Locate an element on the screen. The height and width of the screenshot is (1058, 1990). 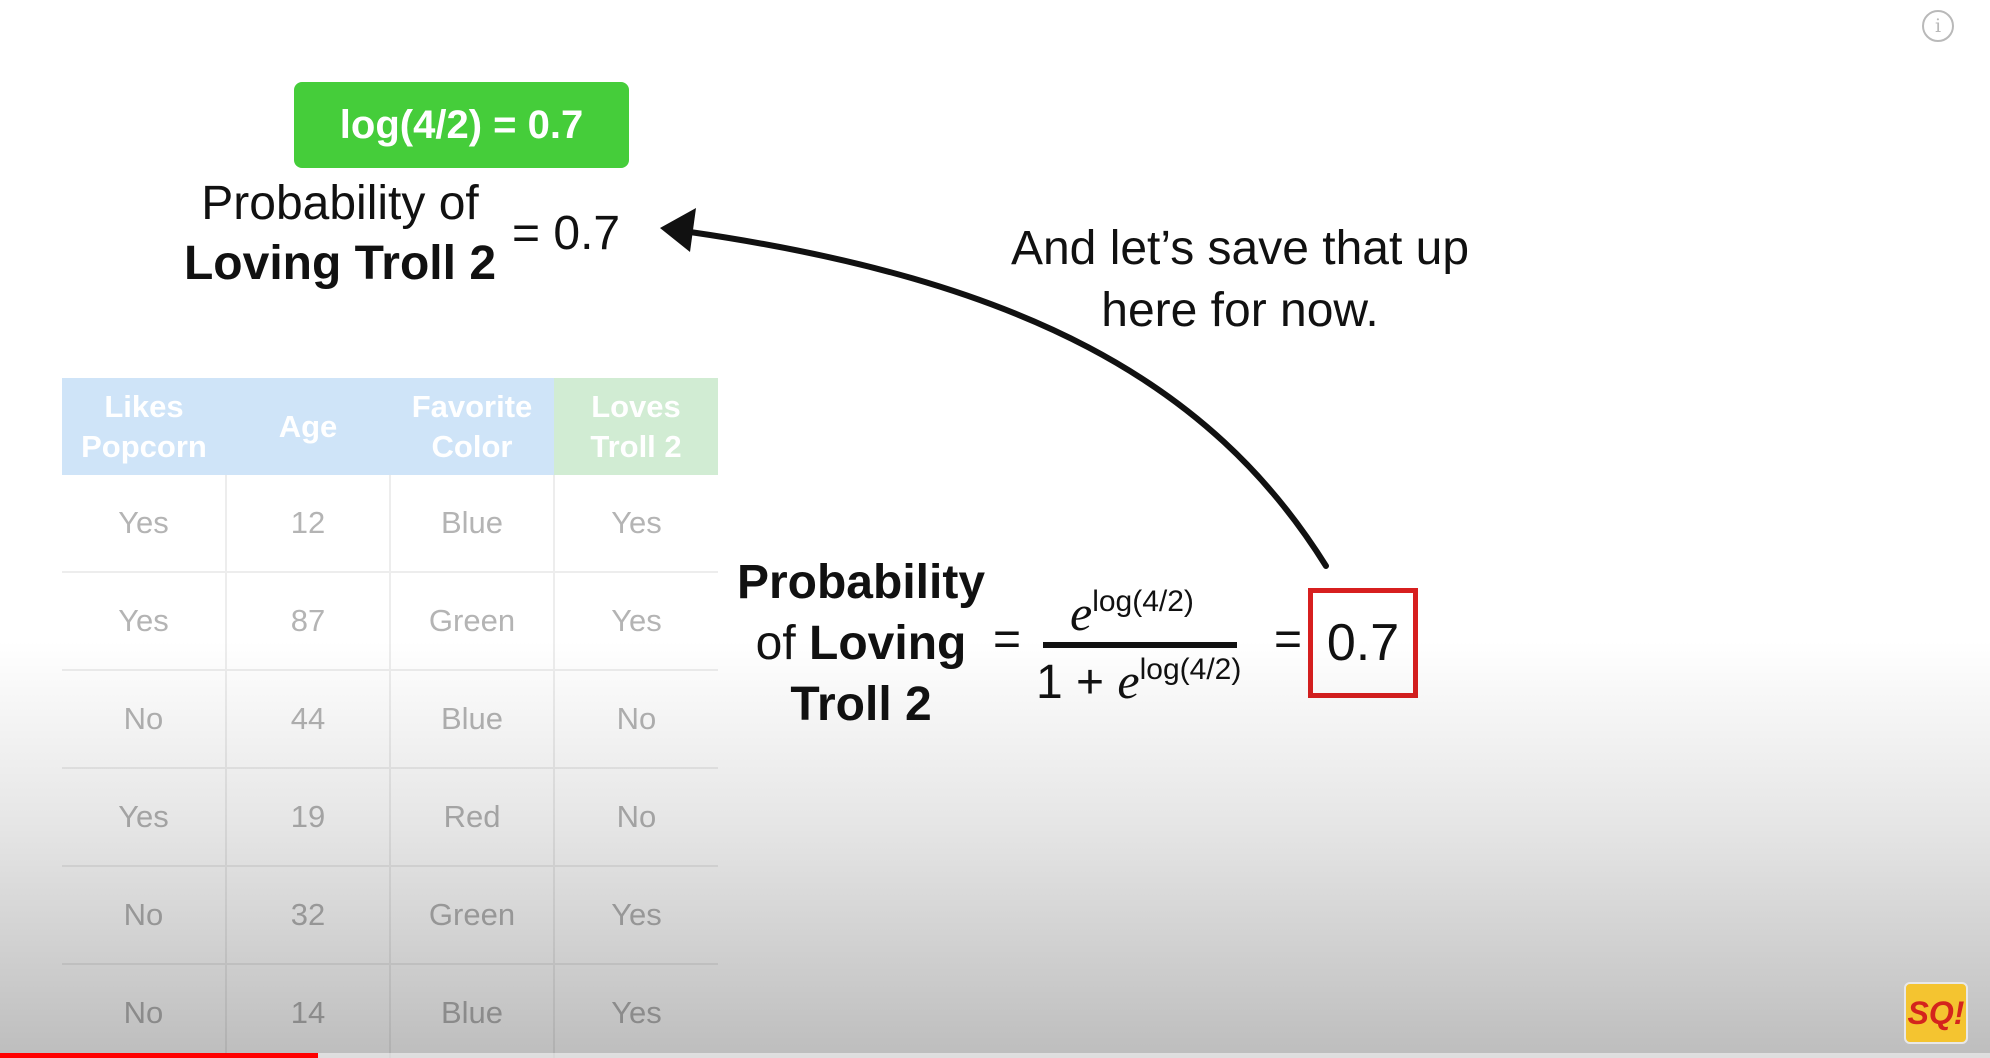
saved-label-line1: Probability of is located at coordinates (340, 203).